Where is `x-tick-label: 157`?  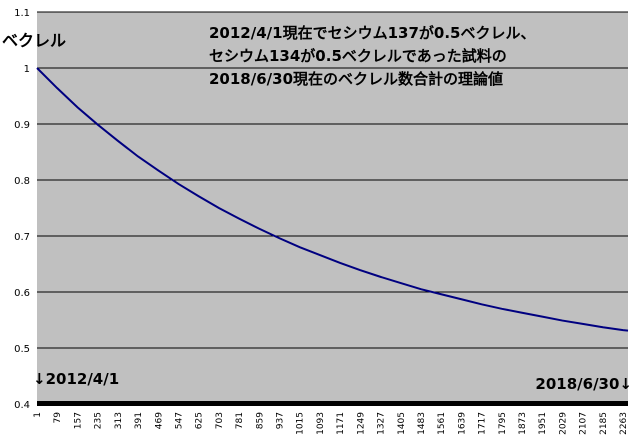 x-tick-label: 157 is located at coordinates (78, 420).